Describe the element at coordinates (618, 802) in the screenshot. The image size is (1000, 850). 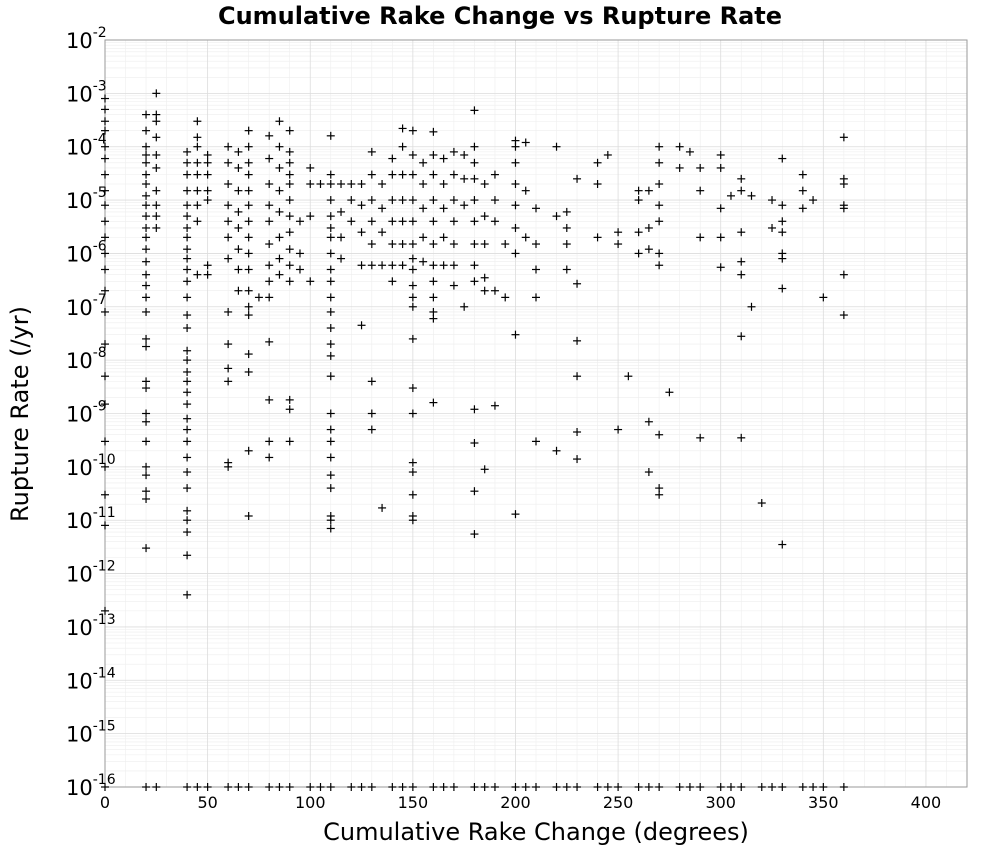
I see `x-tick-label: 250` at that location.